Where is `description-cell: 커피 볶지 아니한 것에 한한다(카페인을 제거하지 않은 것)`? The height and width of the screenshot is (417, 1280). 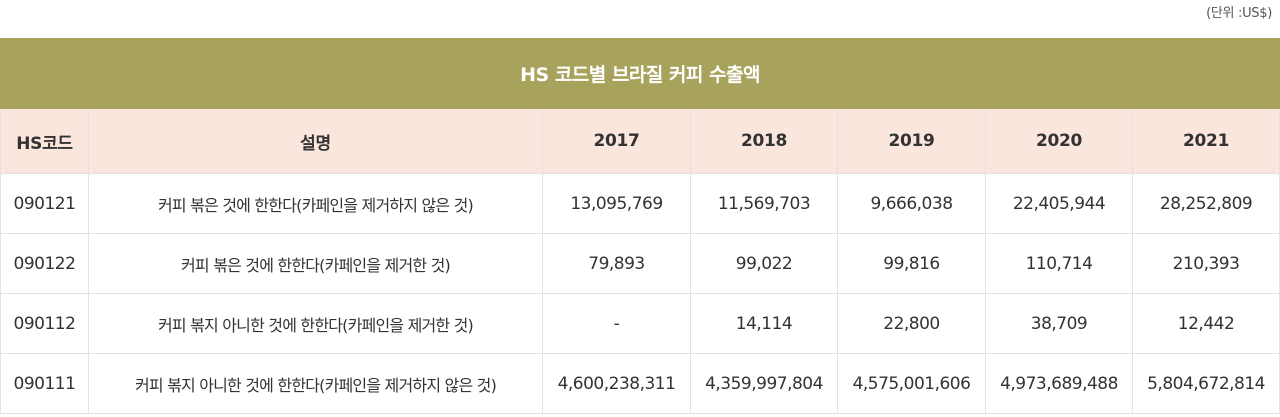 description-cell: 커피 볶지 아니한 것에 한한다(카페인을 제거하지 않은 것) is located at coordinates (315, 383).